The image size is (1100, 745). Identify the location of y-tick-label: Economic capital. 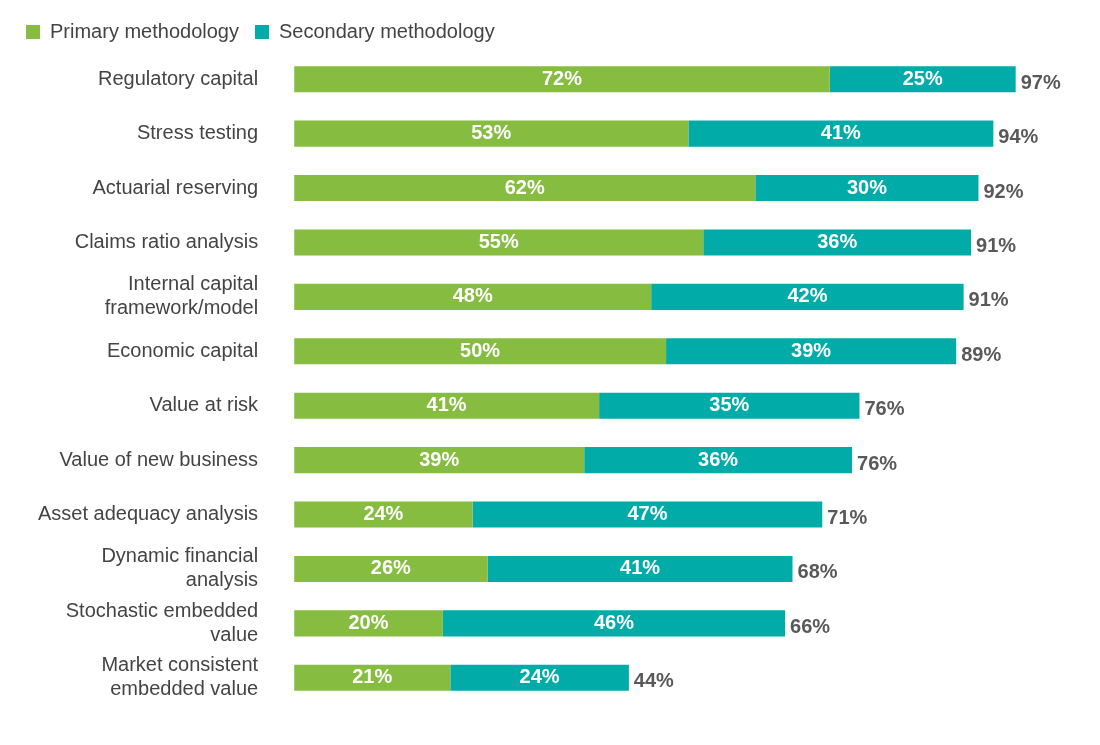
(182, 349).